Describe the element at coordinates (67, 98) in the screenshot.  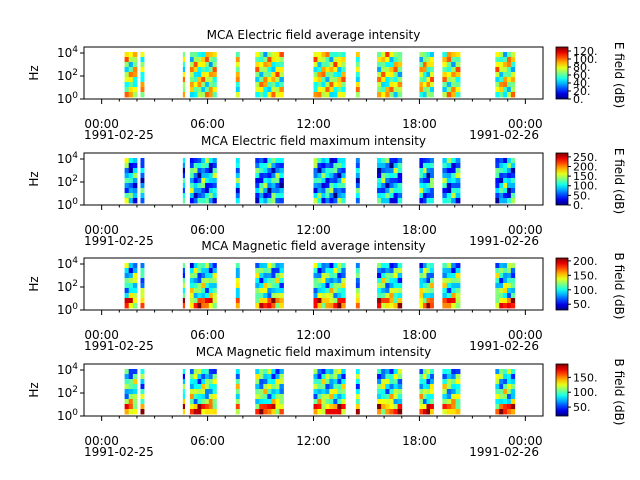
I see `y-tick-label: 100` at that location.